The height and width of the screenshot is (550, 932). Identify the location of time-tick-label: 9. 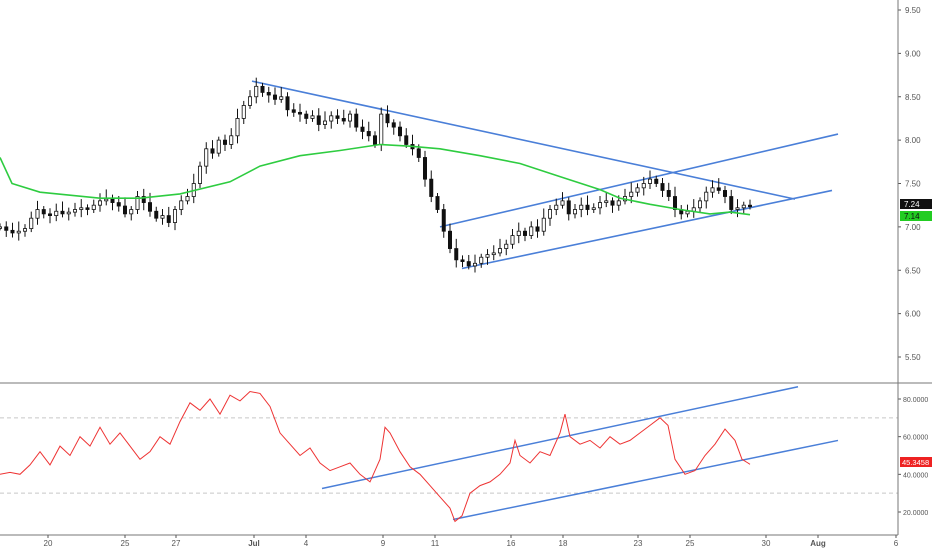
(383, 543).